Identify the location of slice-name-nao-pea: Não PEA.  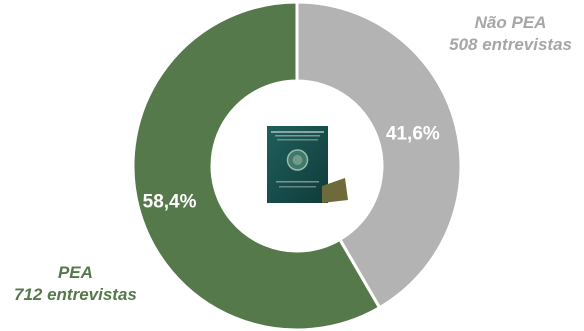
(510, 22).